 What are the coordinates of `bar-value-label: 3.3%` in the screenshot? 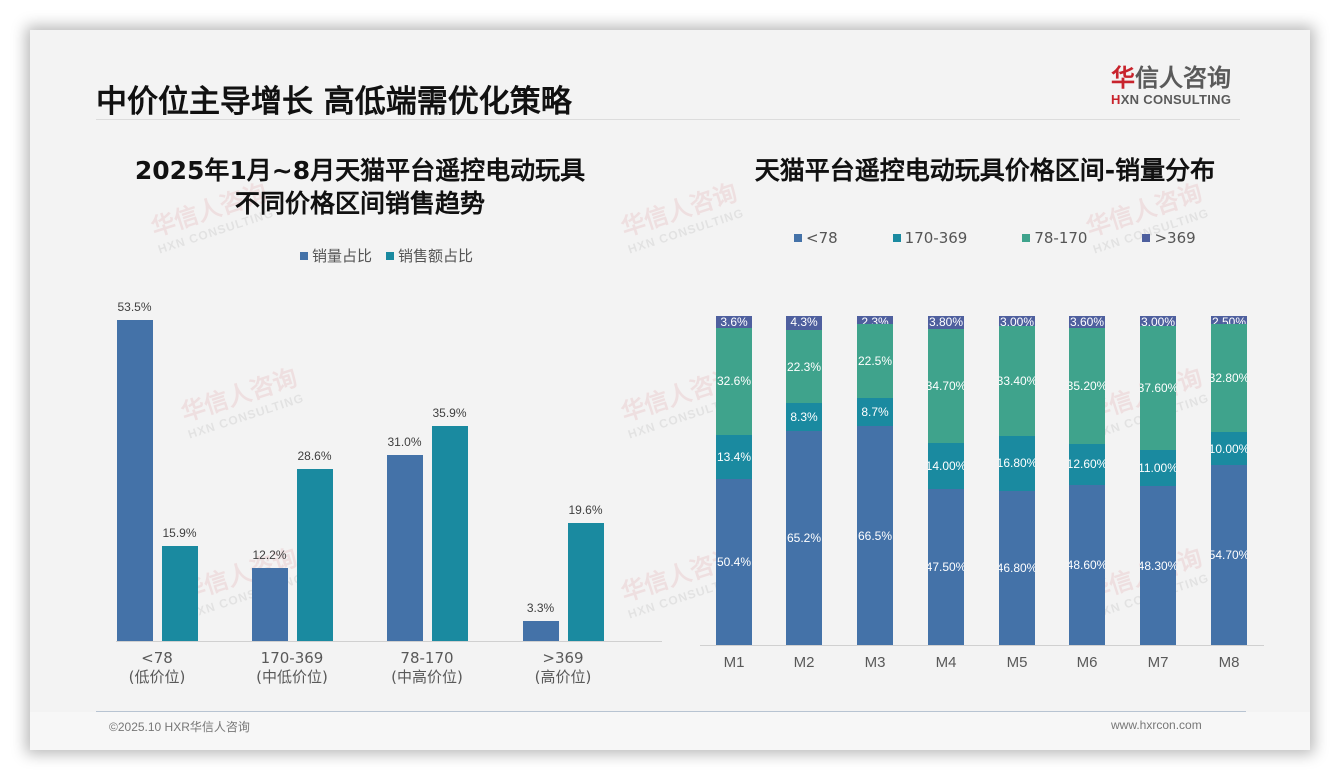 It's located at (540, 608).